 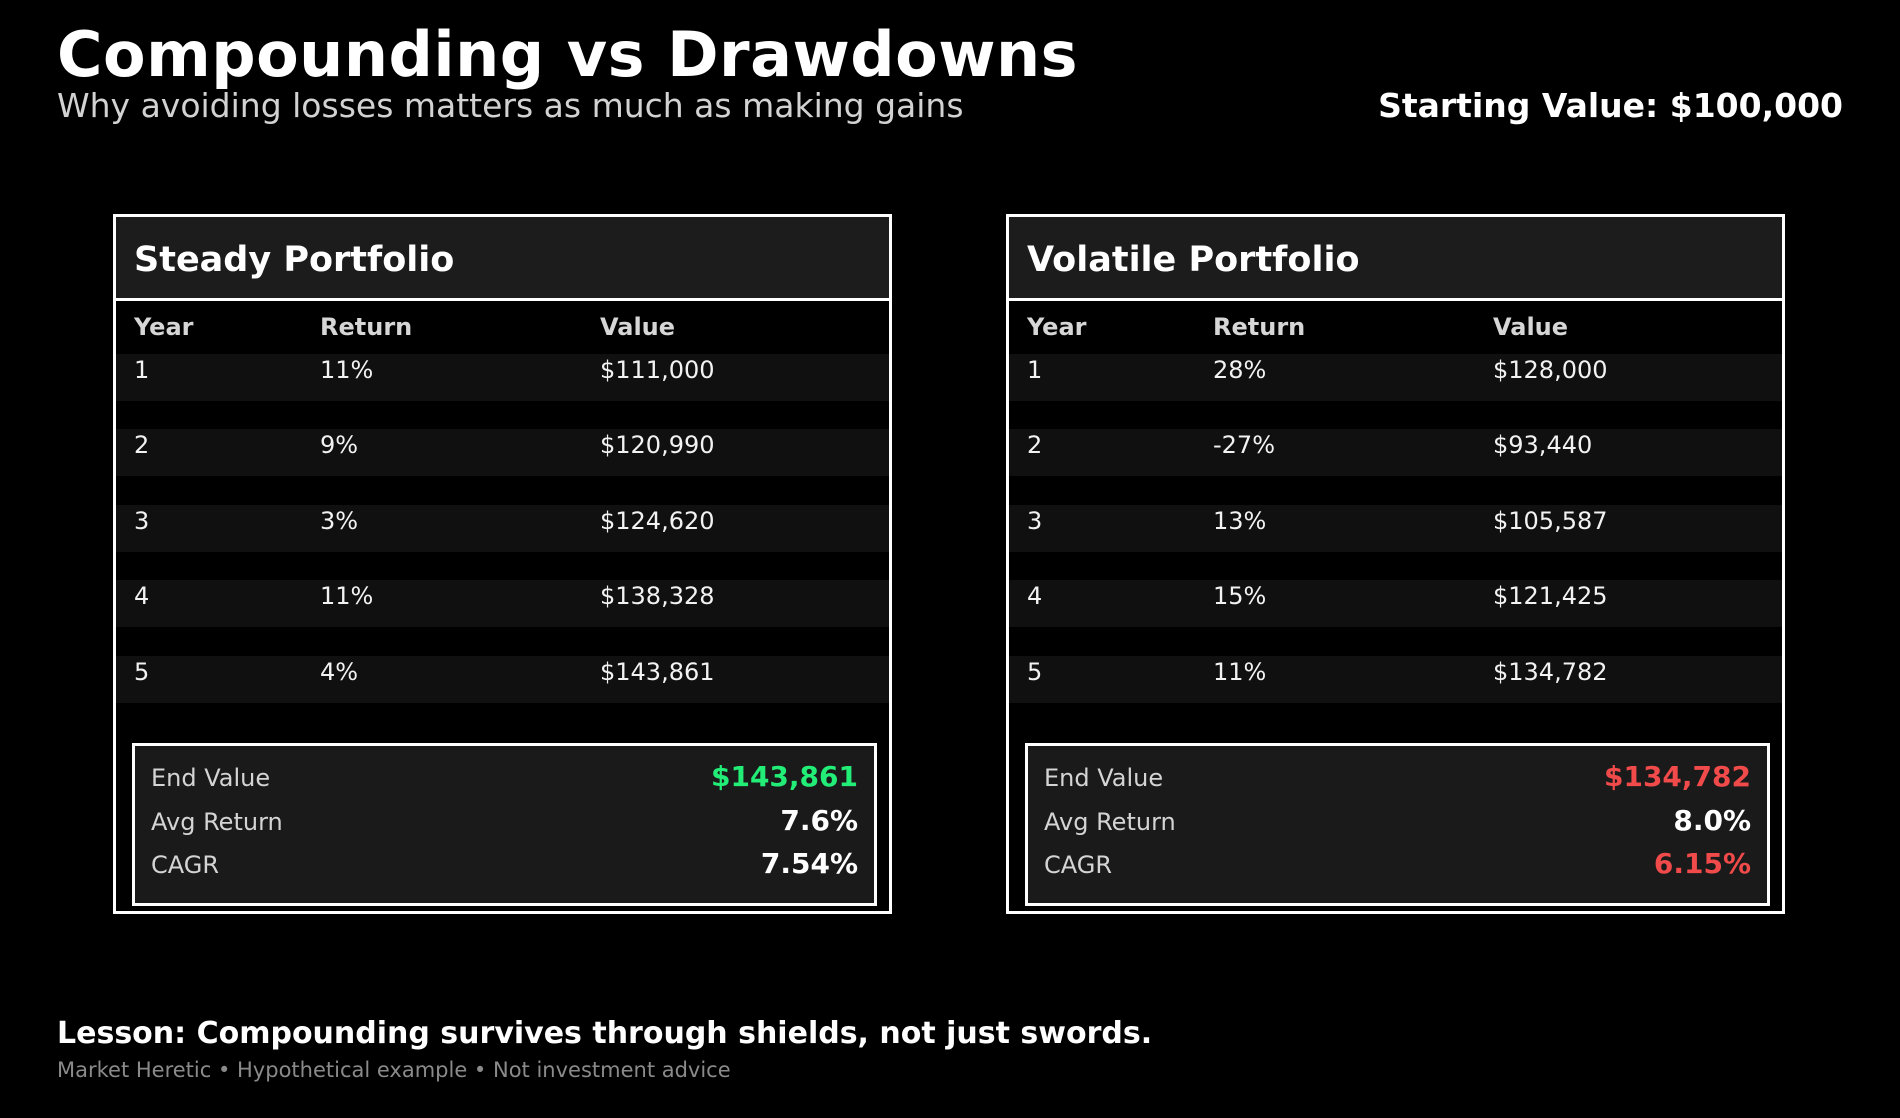 What do you see at coordinates (1395, 377) in the screenshot?
I see `table-row: 1 28% $128,000` at bounding box center [1395, 377].